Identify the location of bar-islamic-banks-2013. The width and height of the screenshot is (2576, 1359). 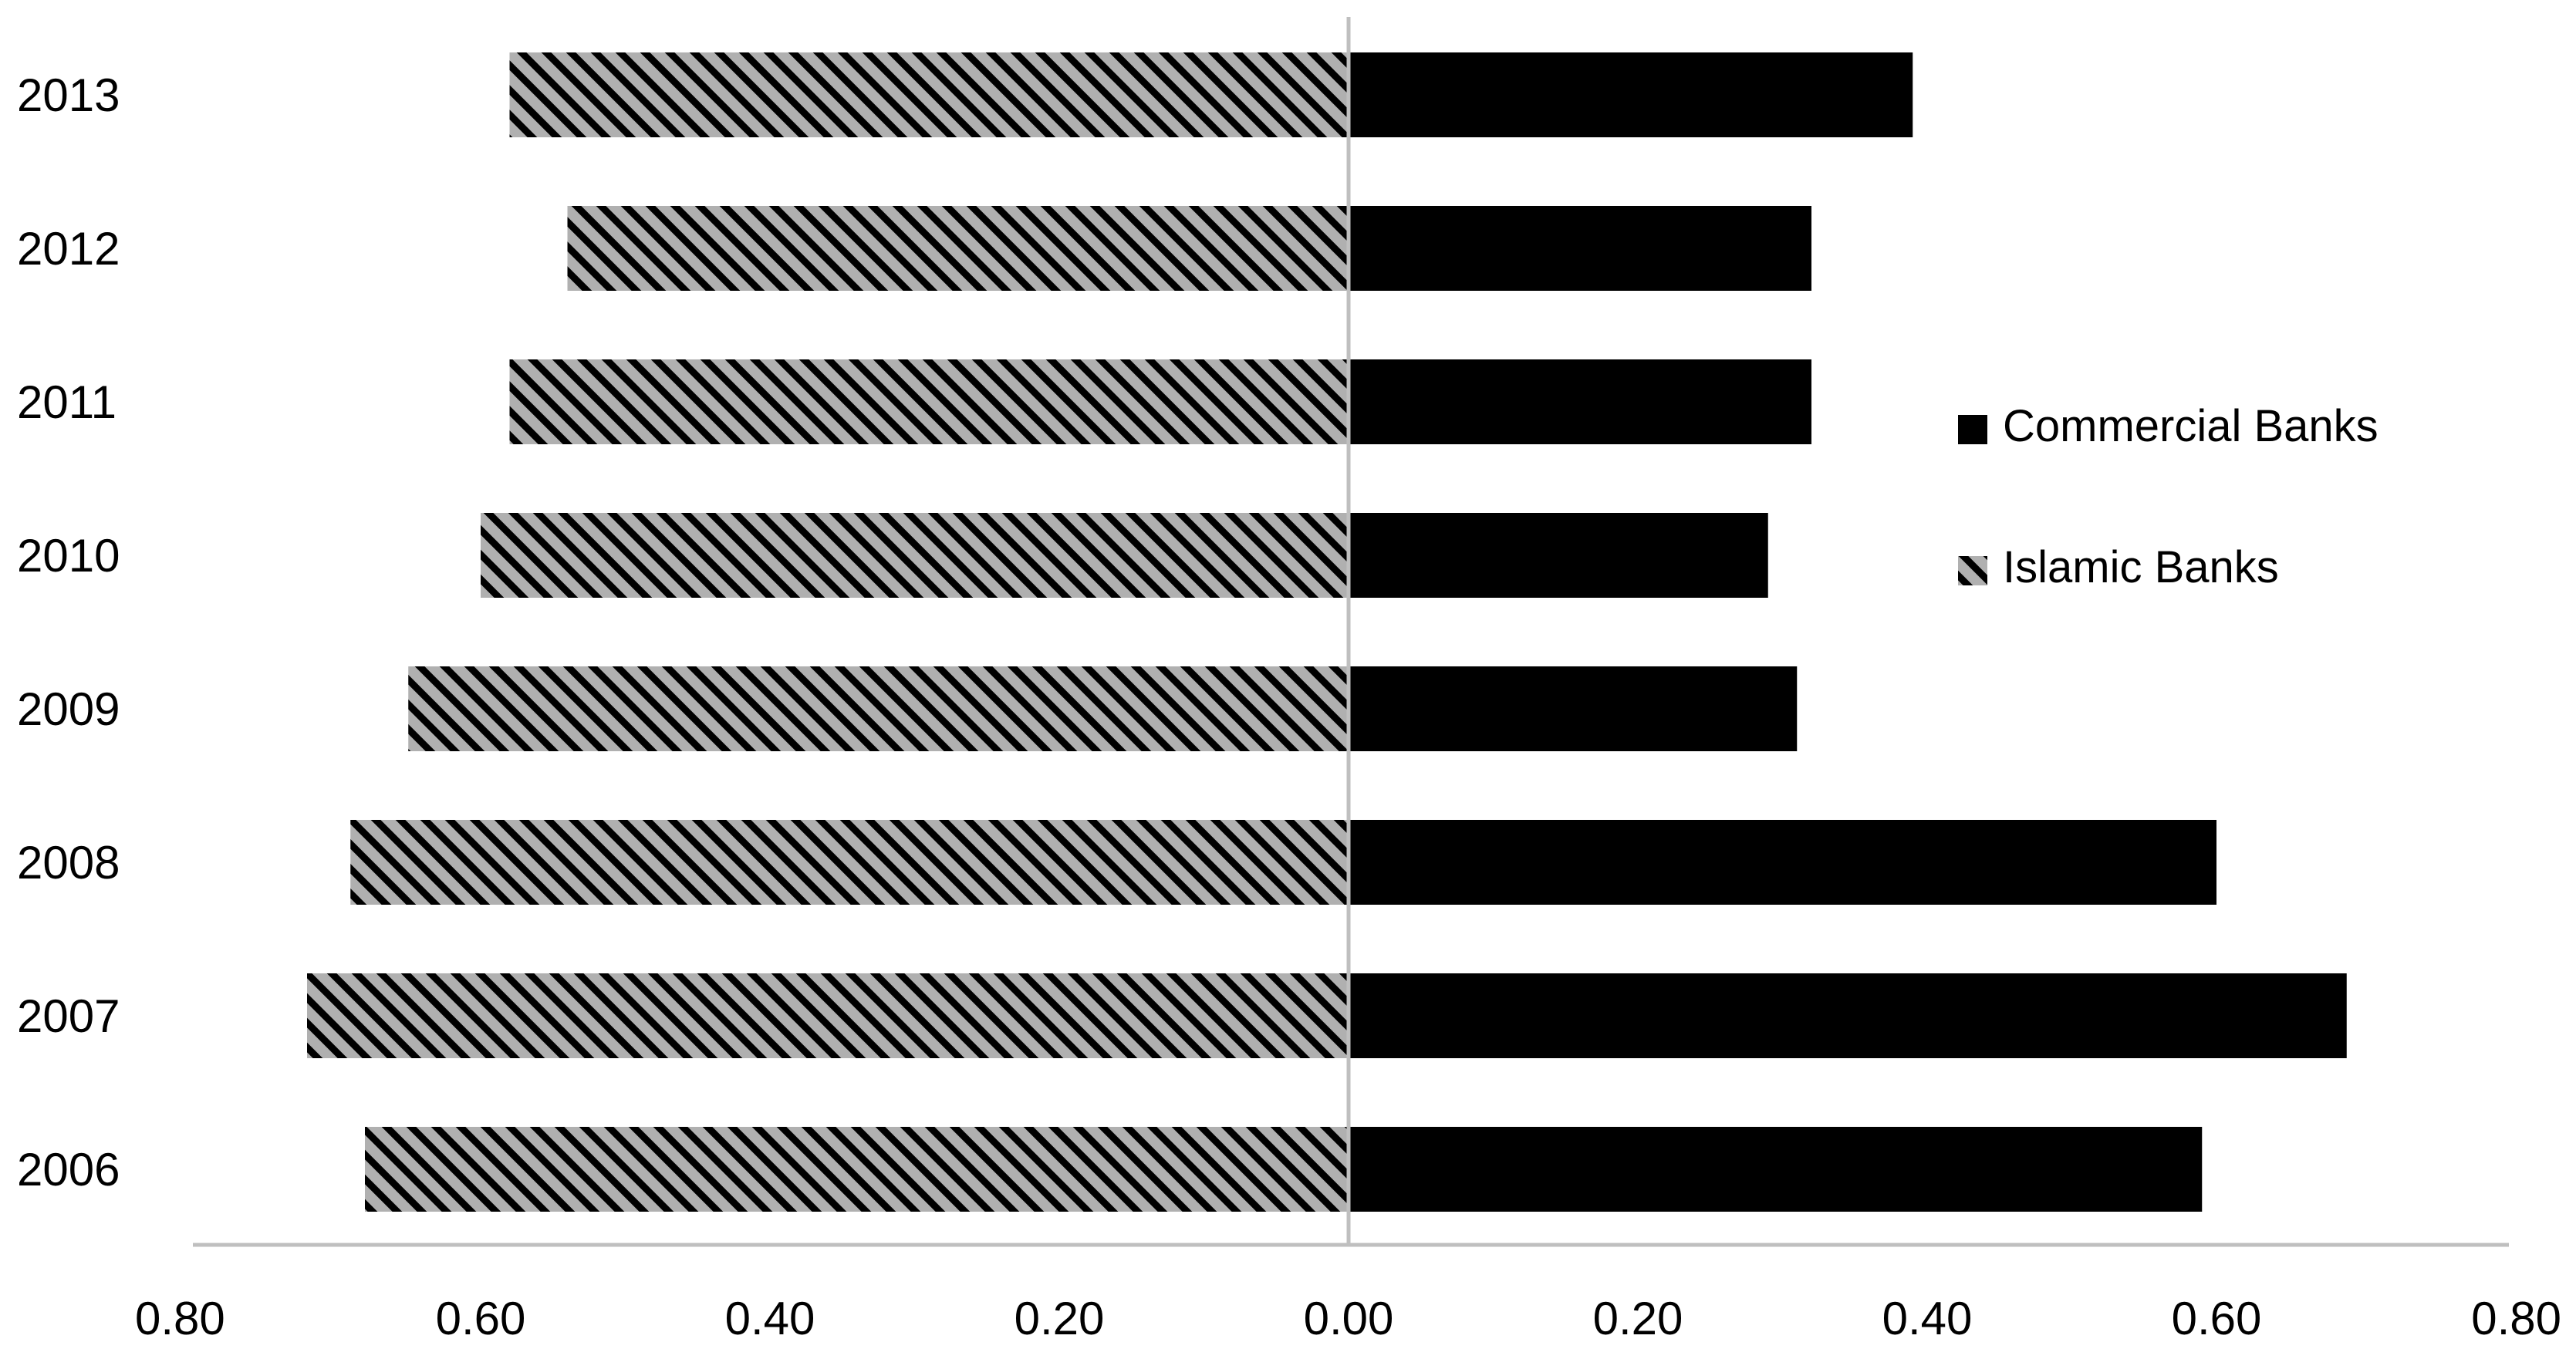
(929, 94).